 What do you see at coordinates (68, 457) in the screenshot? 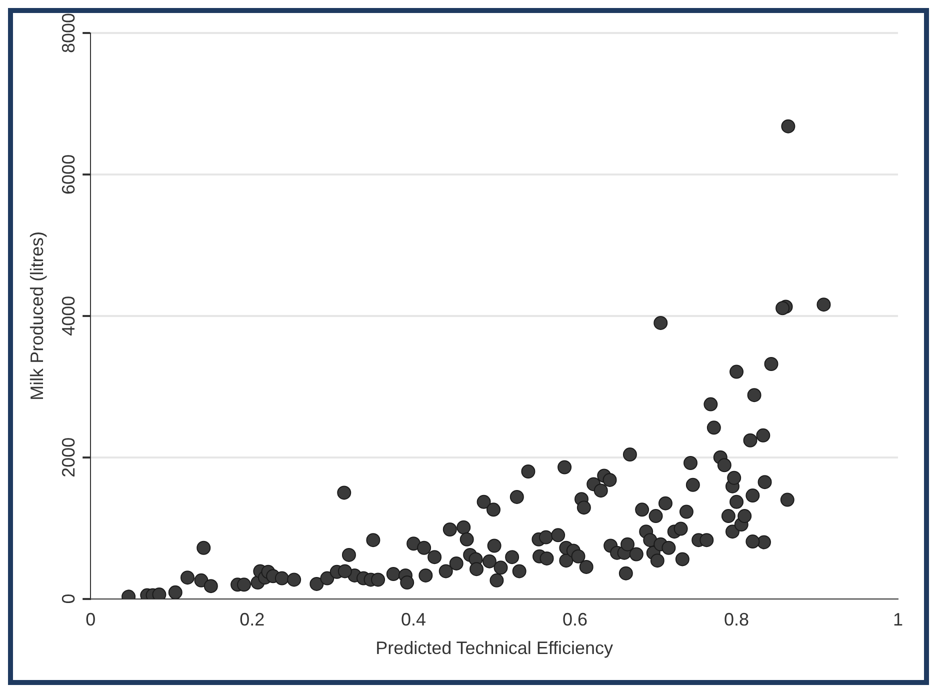
I see `y-tick-label: 2000` at bounding box center [68, 457].